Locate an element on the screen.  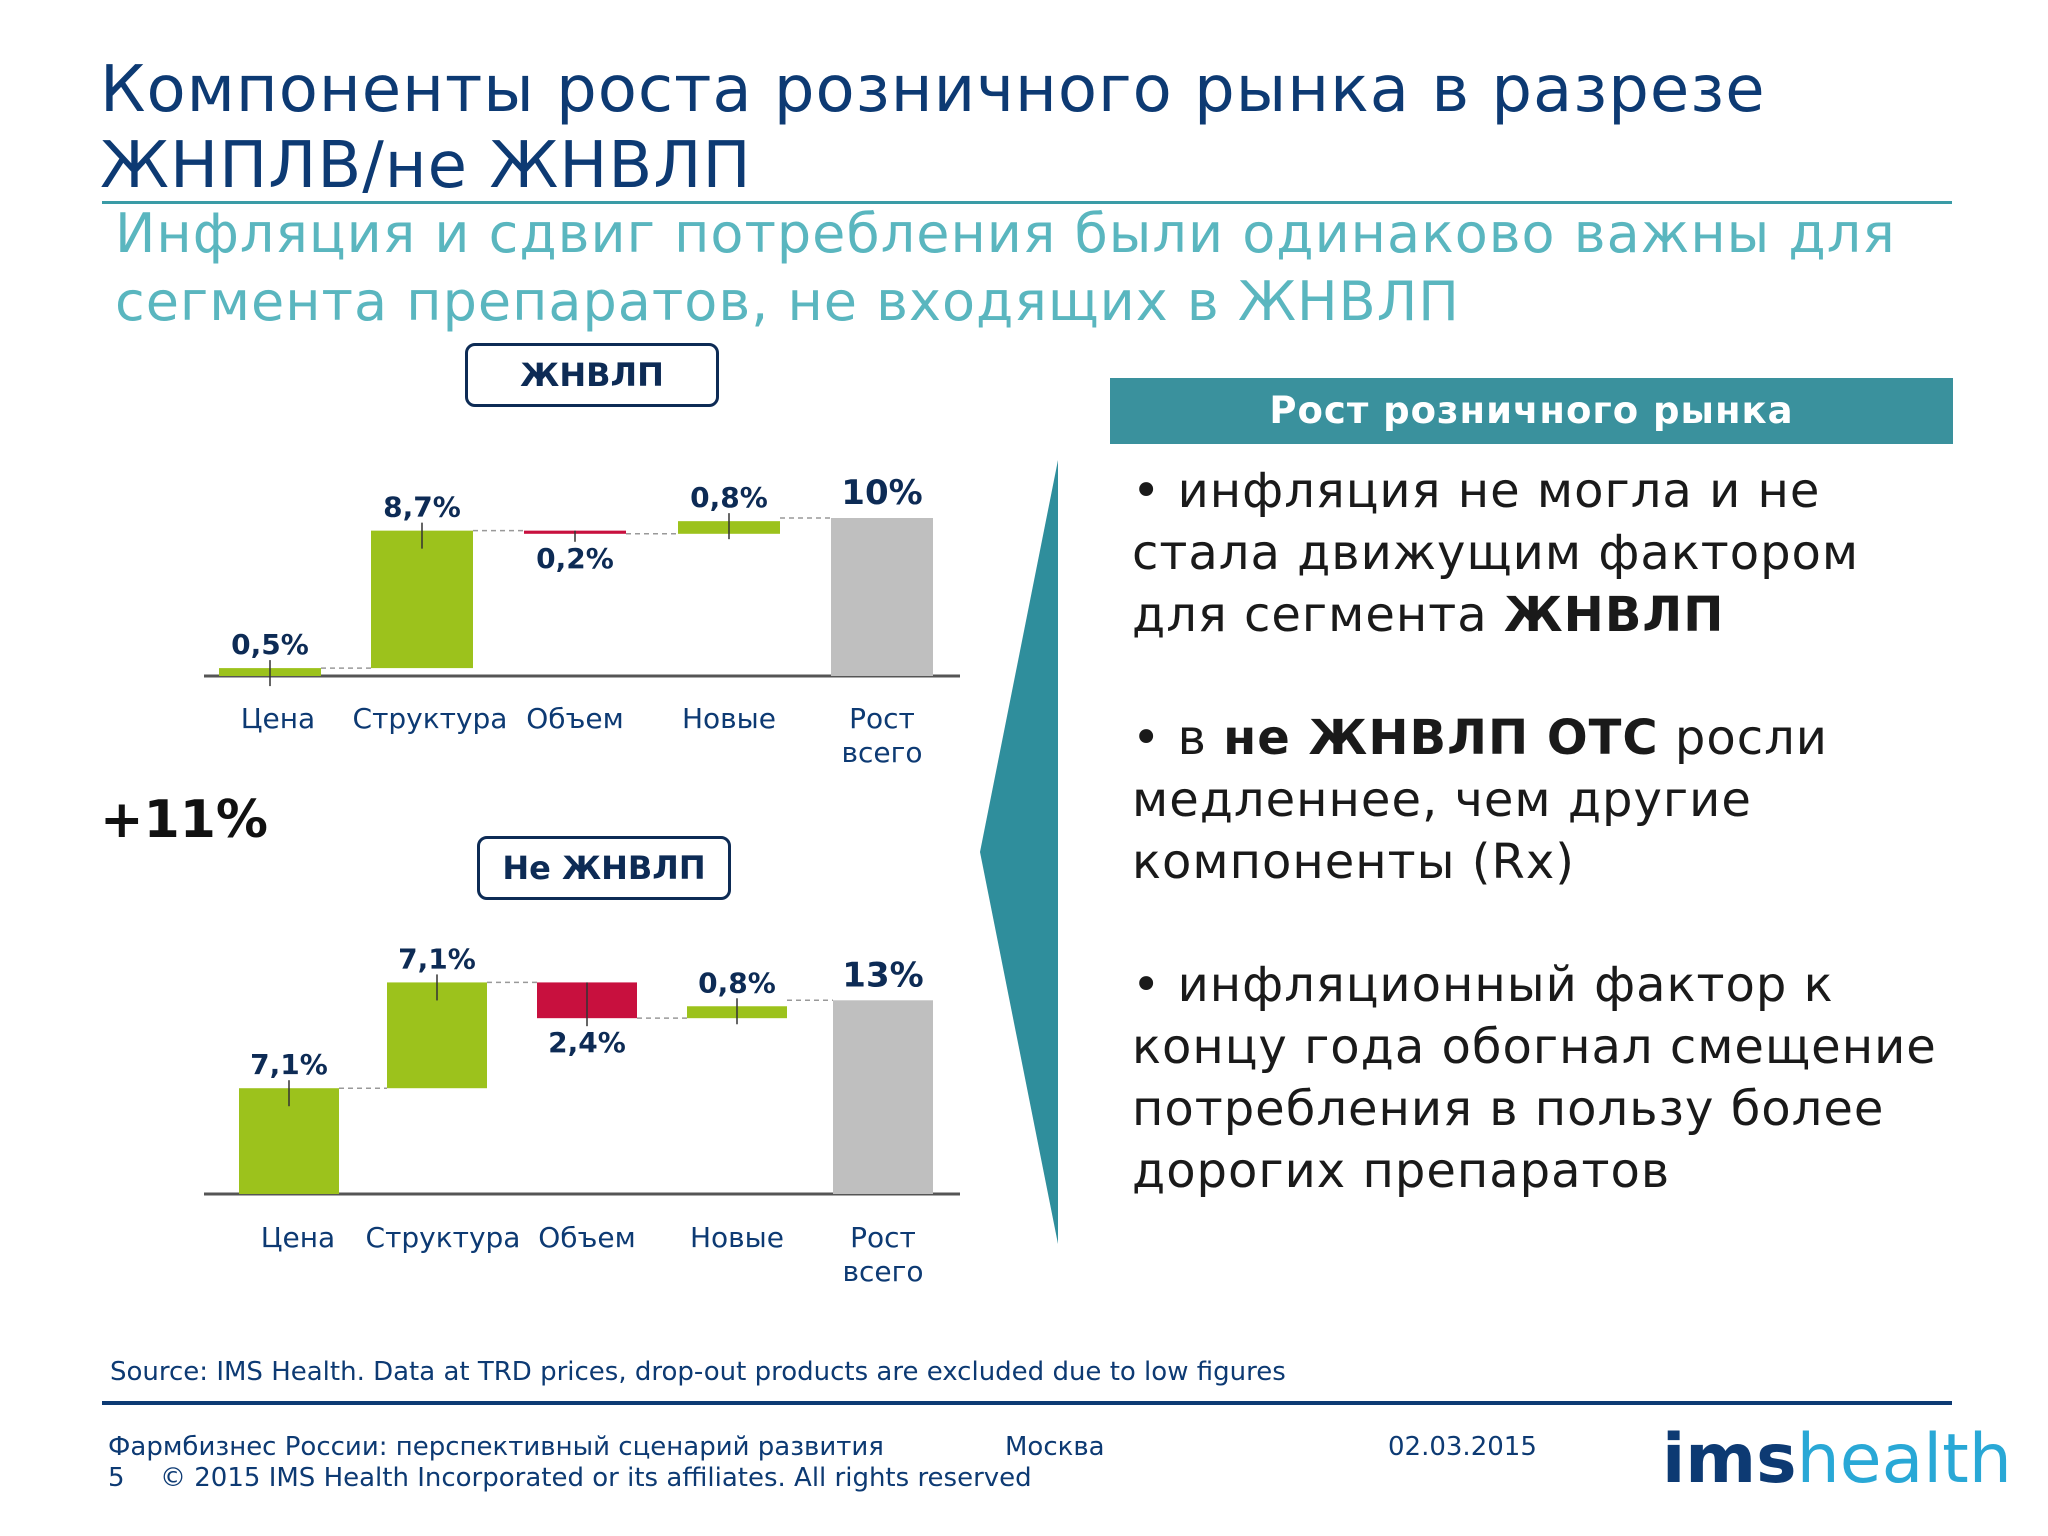
bullet-text: • в is located at coordinates (1178, 738).